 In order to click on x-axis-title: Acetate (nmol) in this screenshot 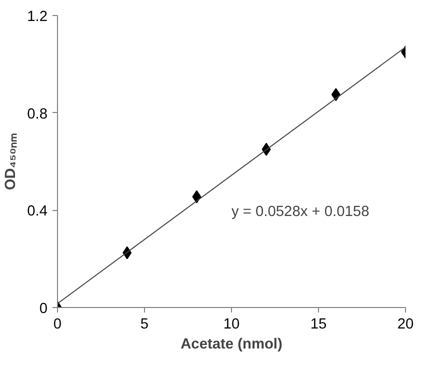, I will do `click(231, 344)`.